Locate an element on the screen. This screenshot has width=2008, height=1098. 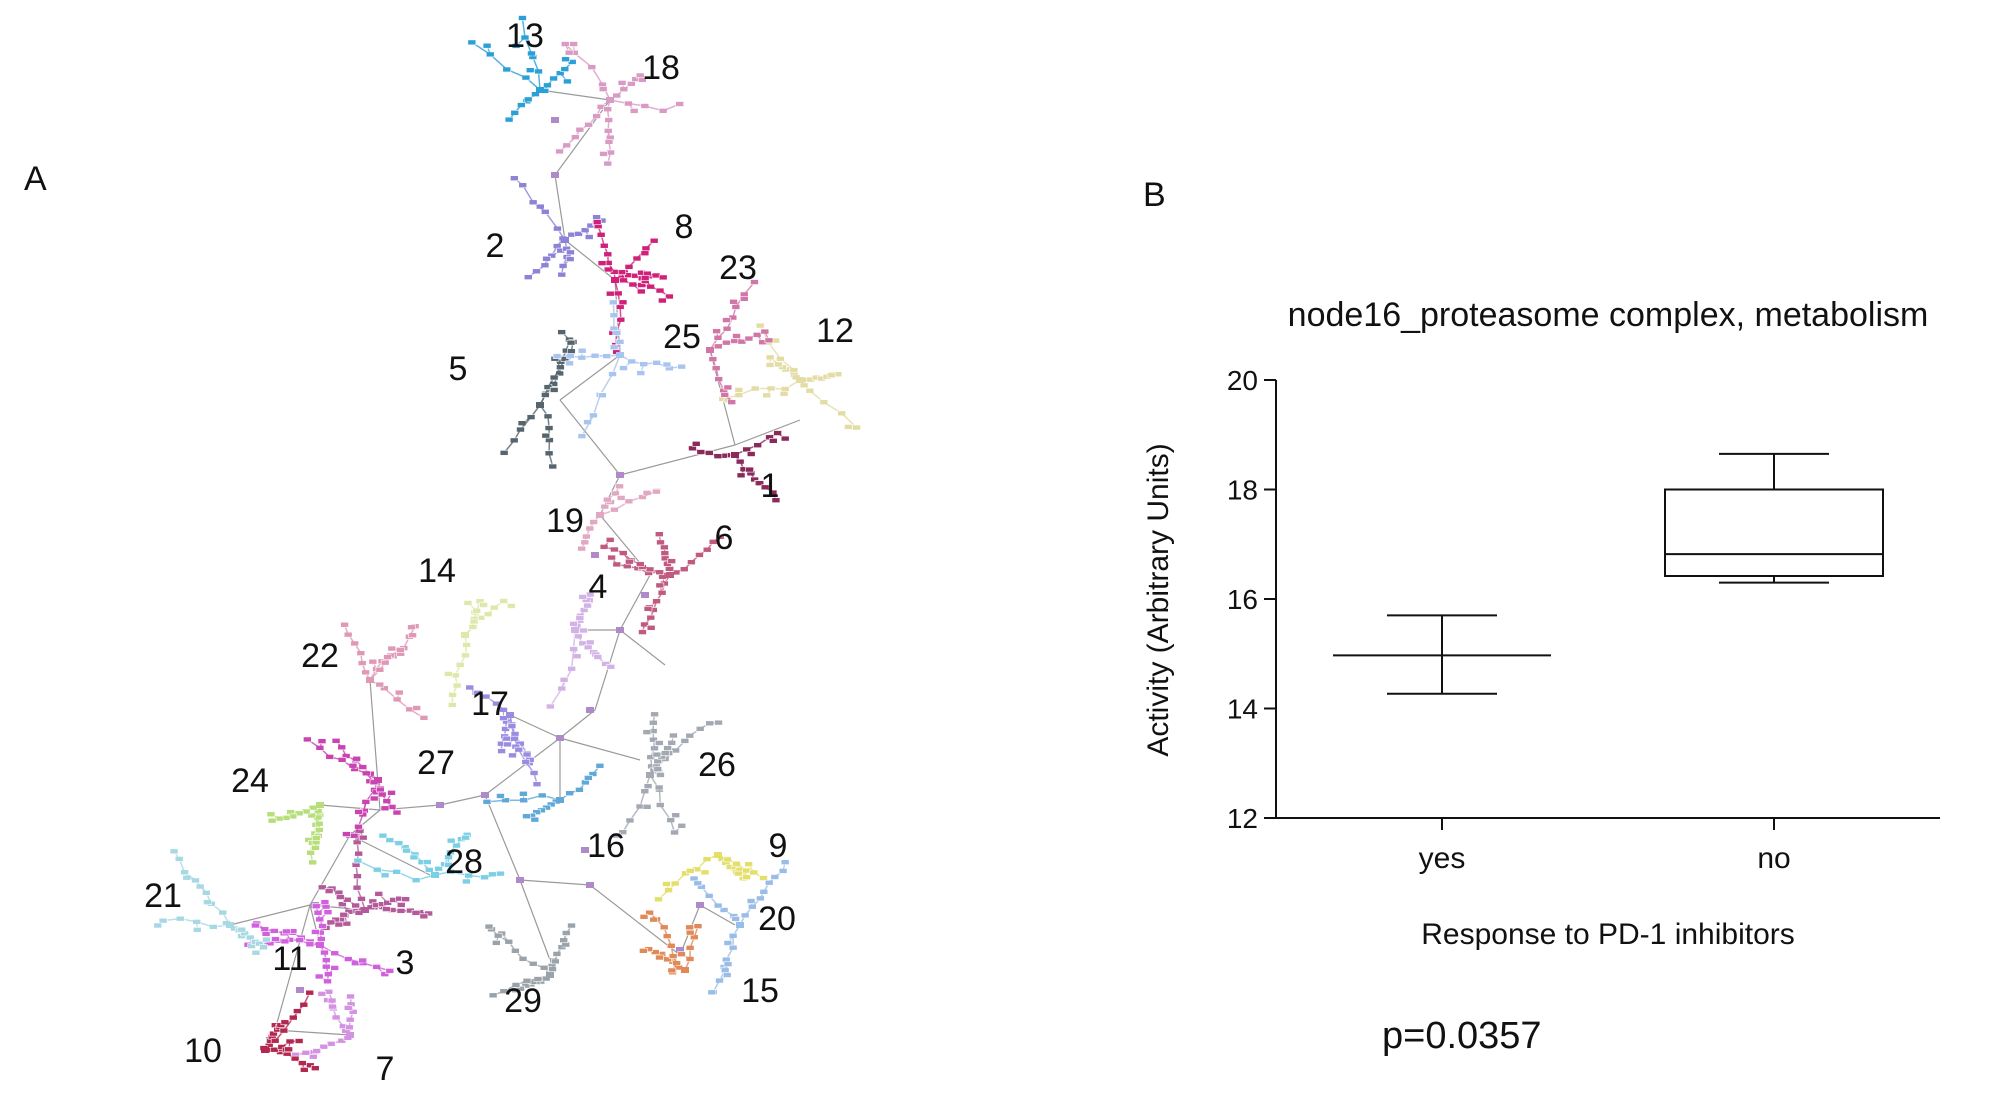
network-cluster-label: 20 is located at coordinates (777, 919).